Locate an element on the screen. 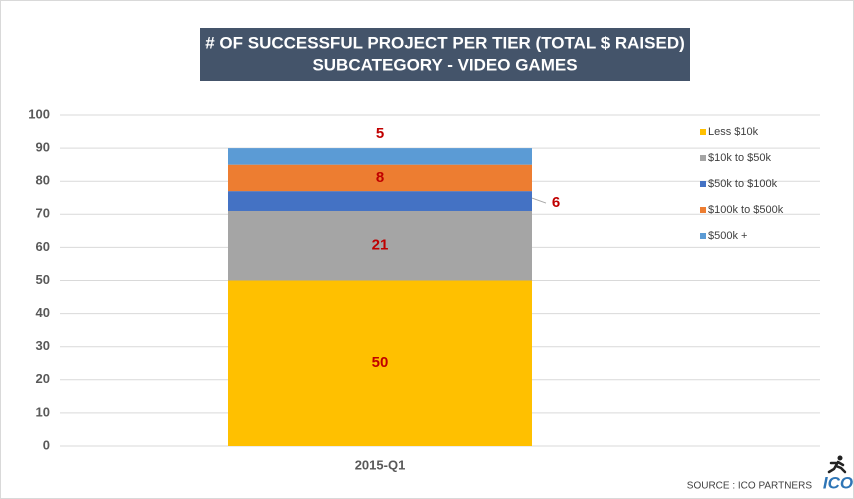  data-label: 5 is located at coordinates (380, 133).